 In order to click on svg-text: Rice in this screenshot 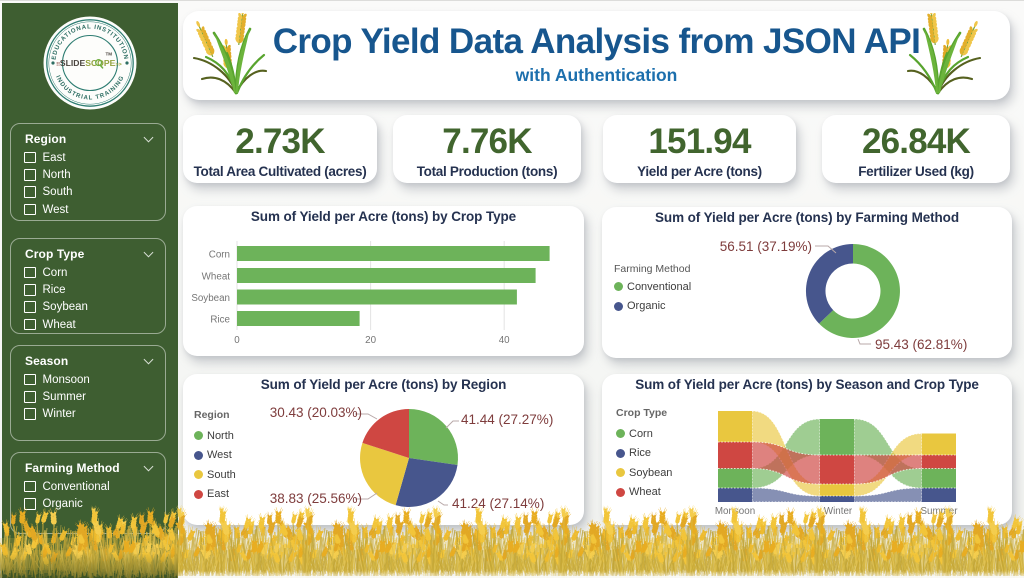, I will do `click(220, 320)`.